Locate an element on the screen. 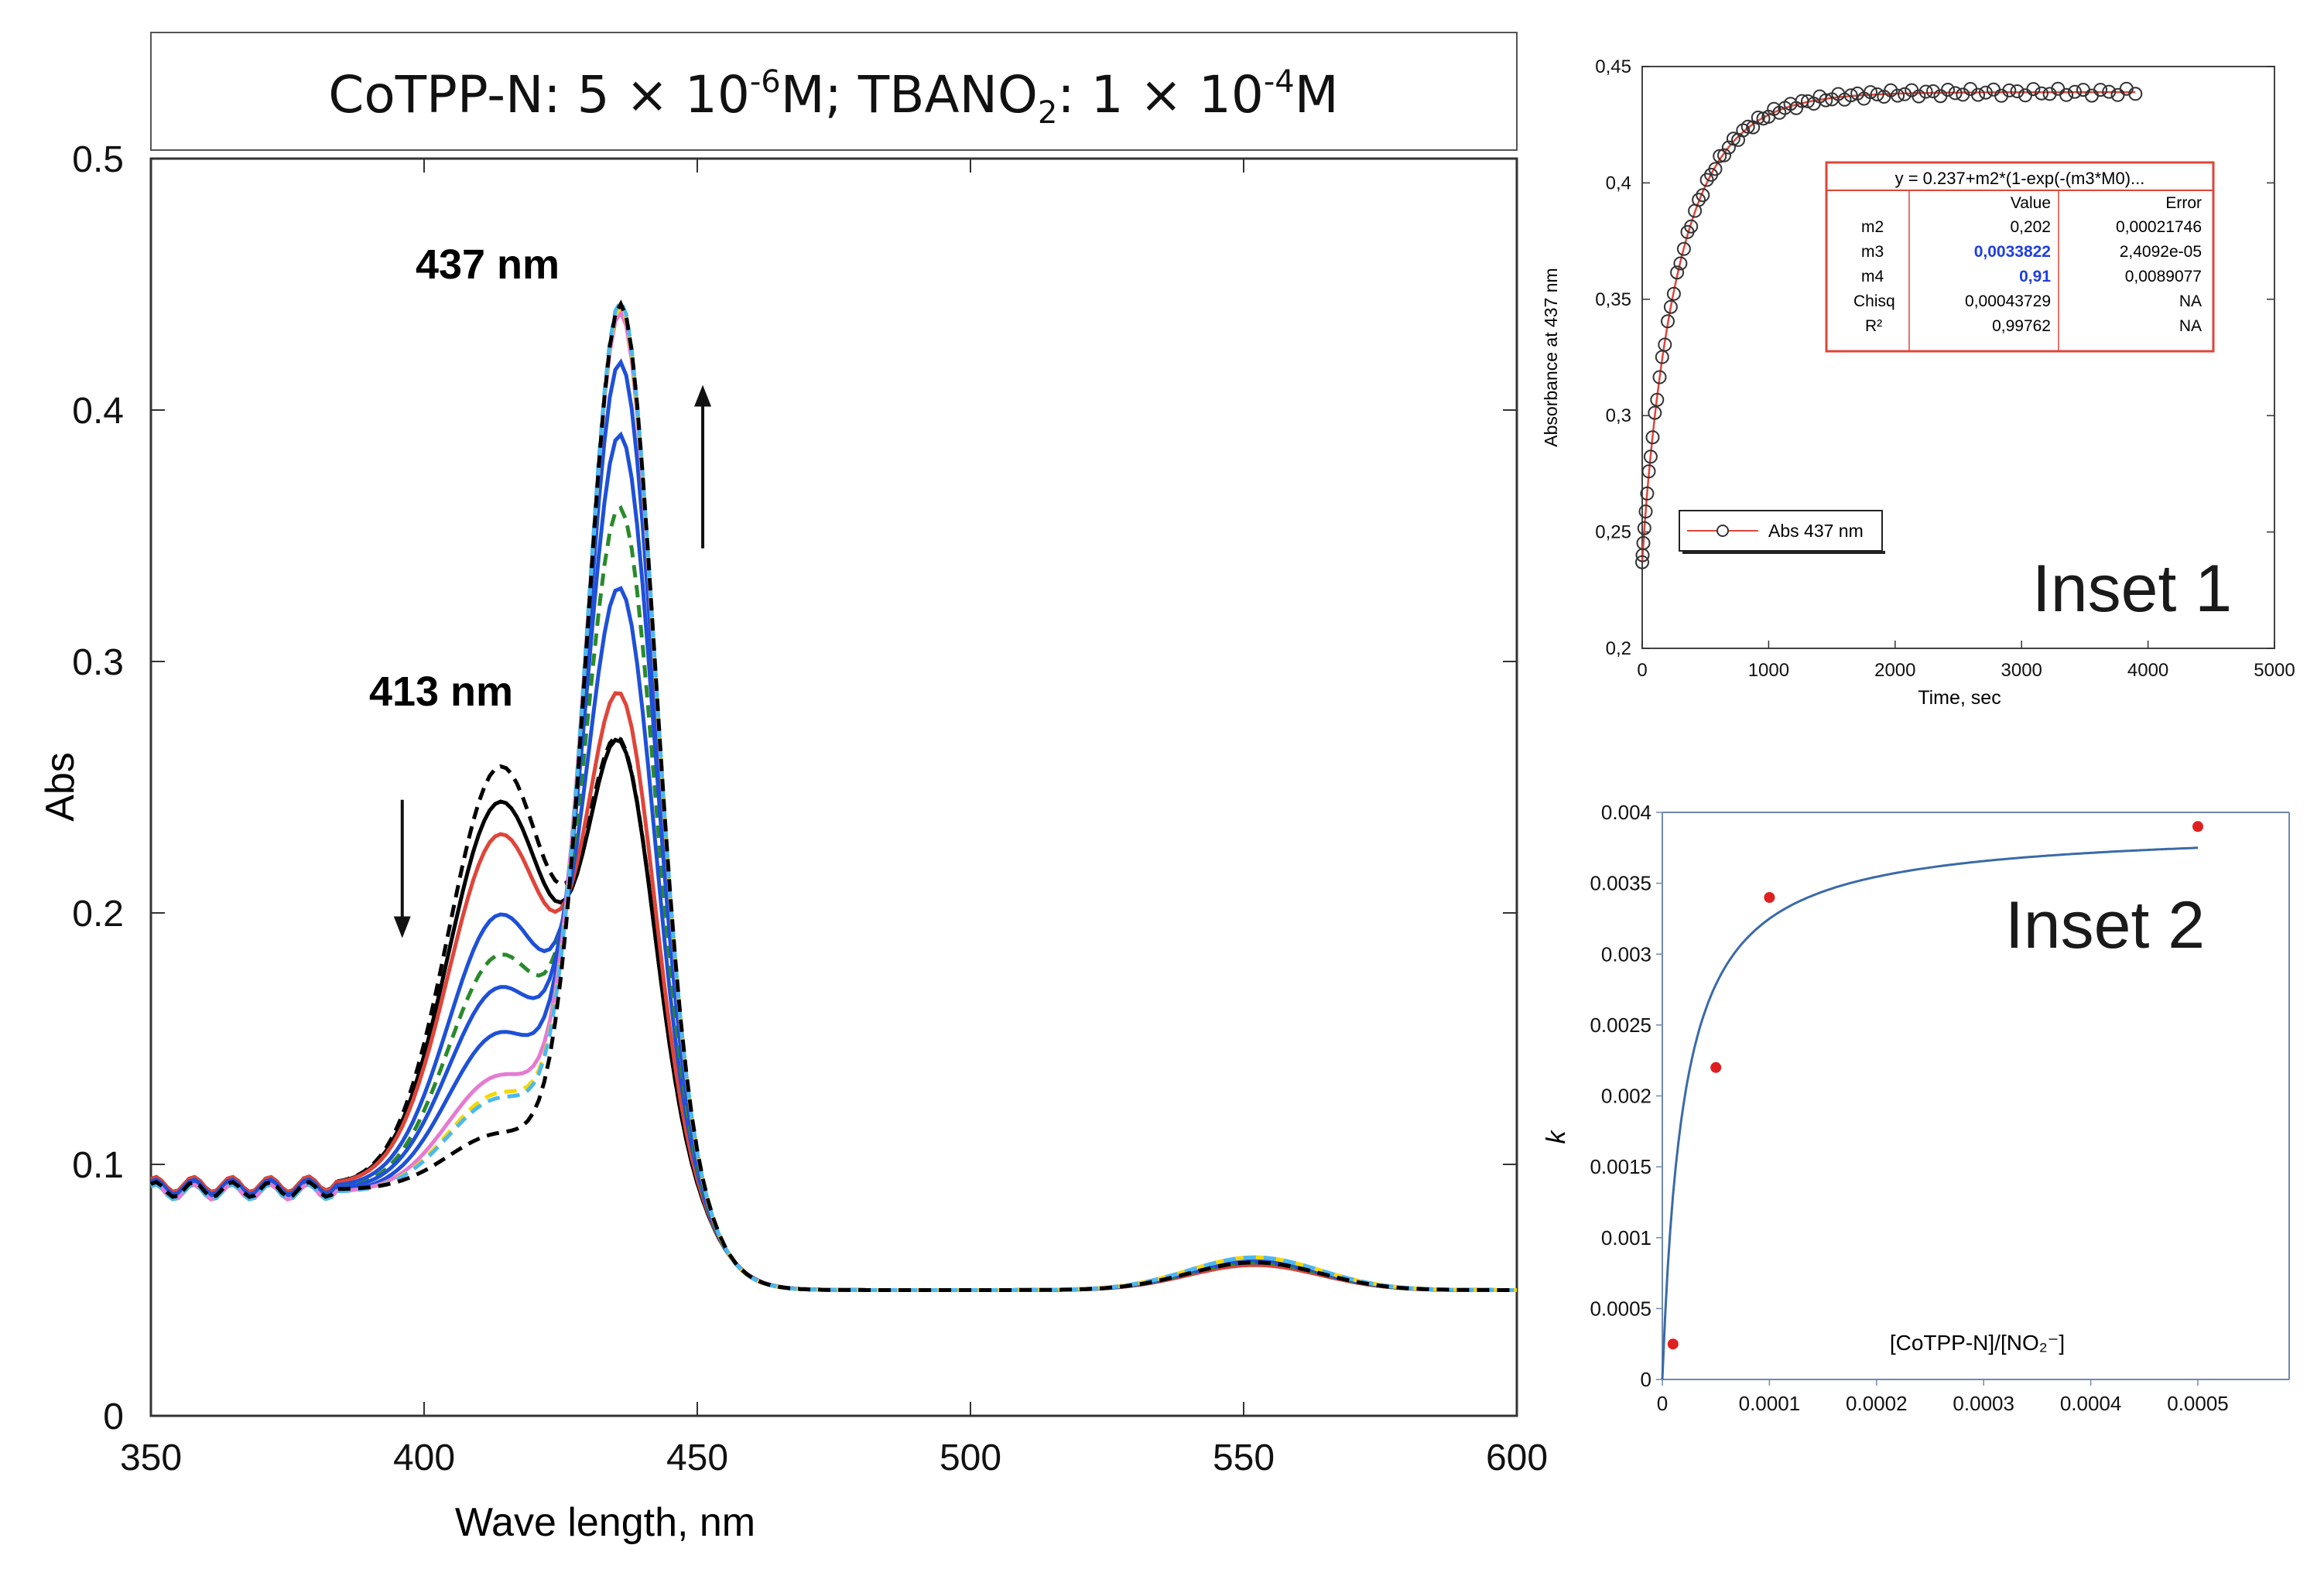 The height and width of the screenshot is (1569, 2324). main-title: CoTPP-N: 5 × 10-6M; TBANO2: 1 × 10-4M is located at coordinates (833, 97).